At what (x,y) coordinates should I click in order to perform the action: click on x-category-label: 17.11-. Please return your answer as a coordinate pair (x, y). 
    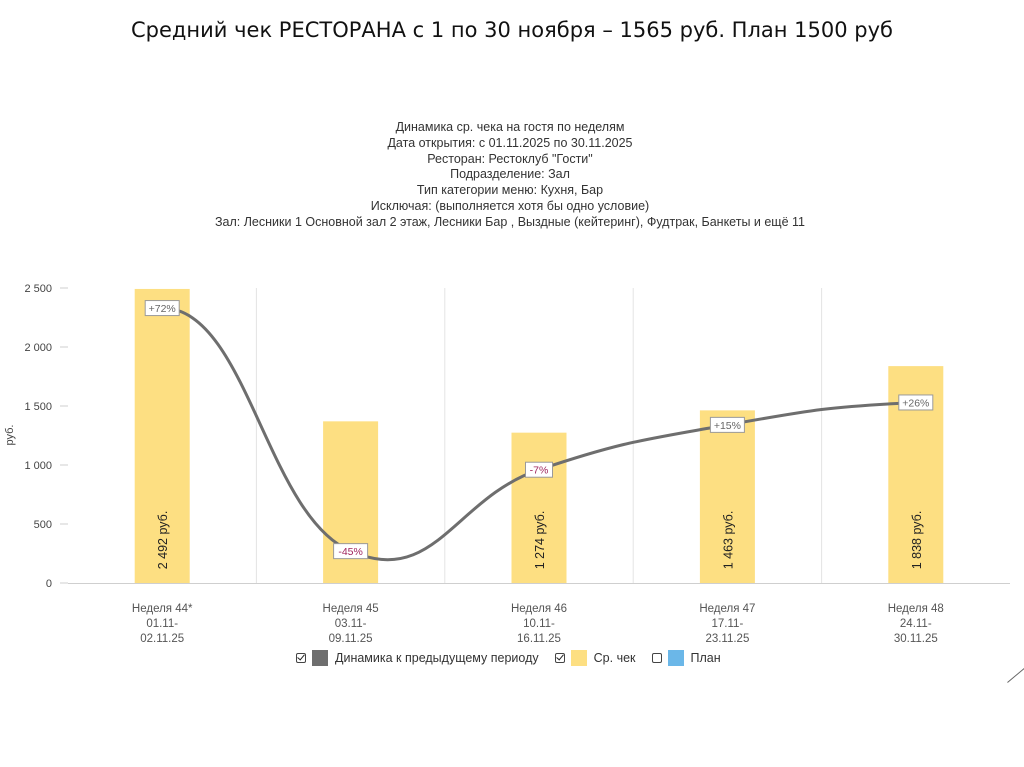
    Looking at the image, I should click on (728, 624).